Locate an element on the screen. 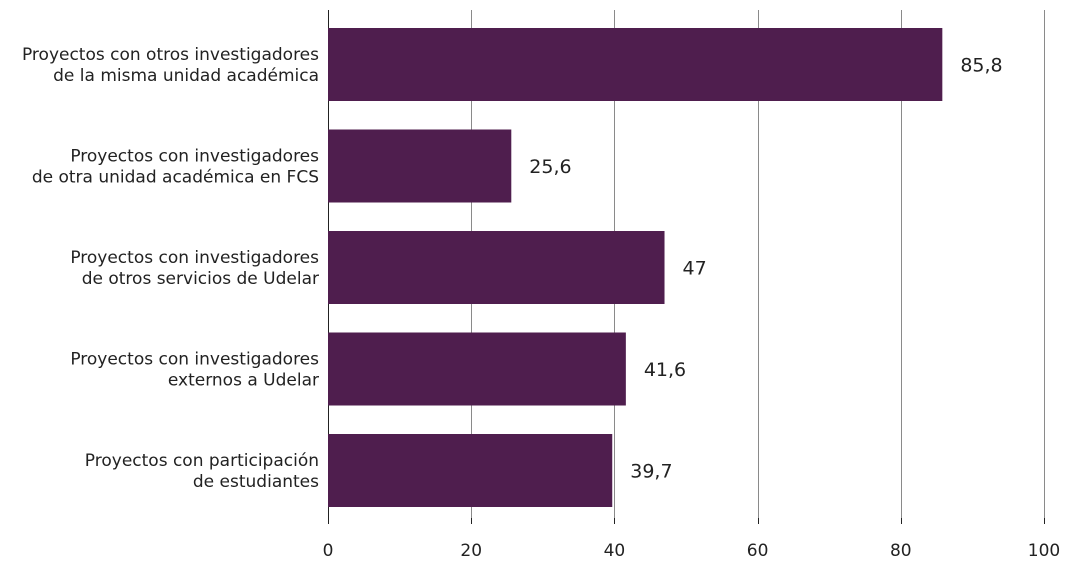 Image resolution: width=1067 pixels, height=561 pixels. x-tick-label: 60 is located at coordinates (758, 551).